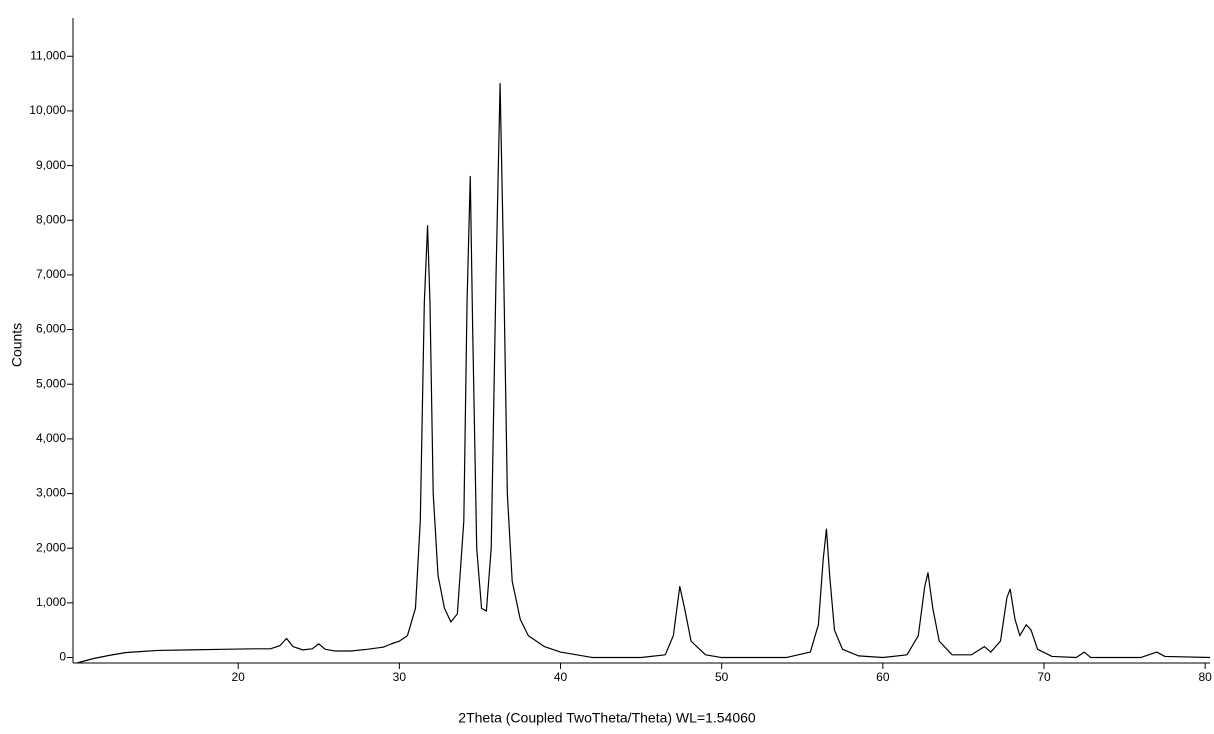  What do you see at coordinates (722, 677) in the screenshot?
I see `x-tick-label: 50` at bounding box center [722, 677].